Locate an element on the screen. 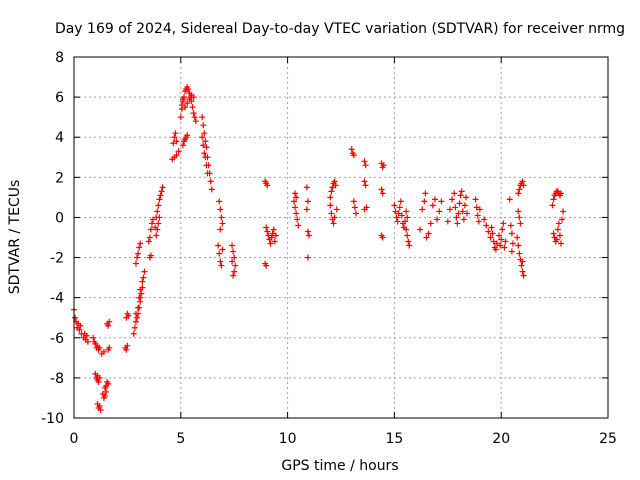  y-tick-label: -2 is located at coordinates (57, 259).